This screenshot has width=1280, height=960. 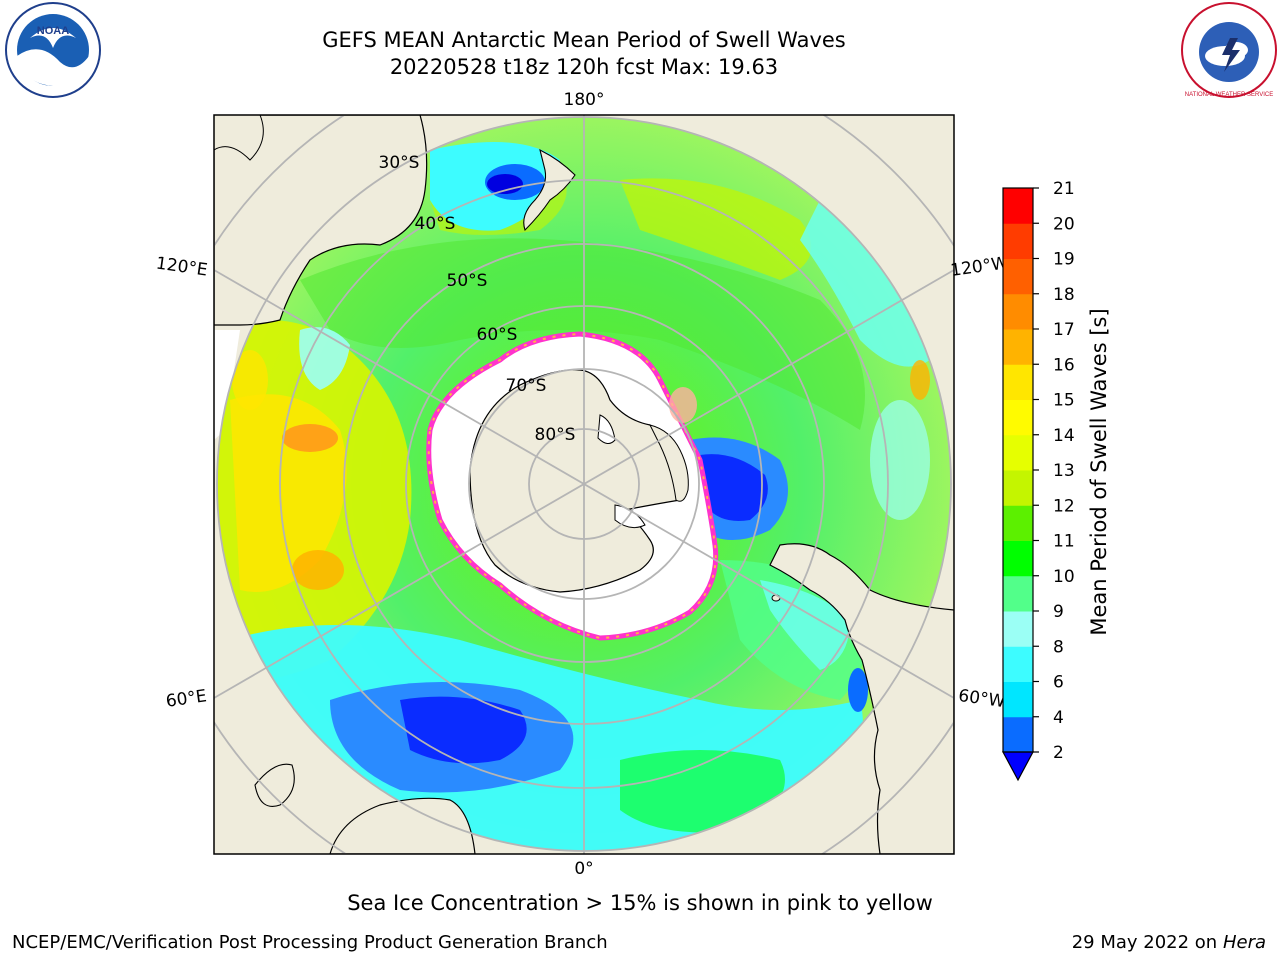 What do you see at coordinates (1064, 189) in the screenshot?
I see `colorbar-tick-label: 21` at bounding box center [1064, 189].